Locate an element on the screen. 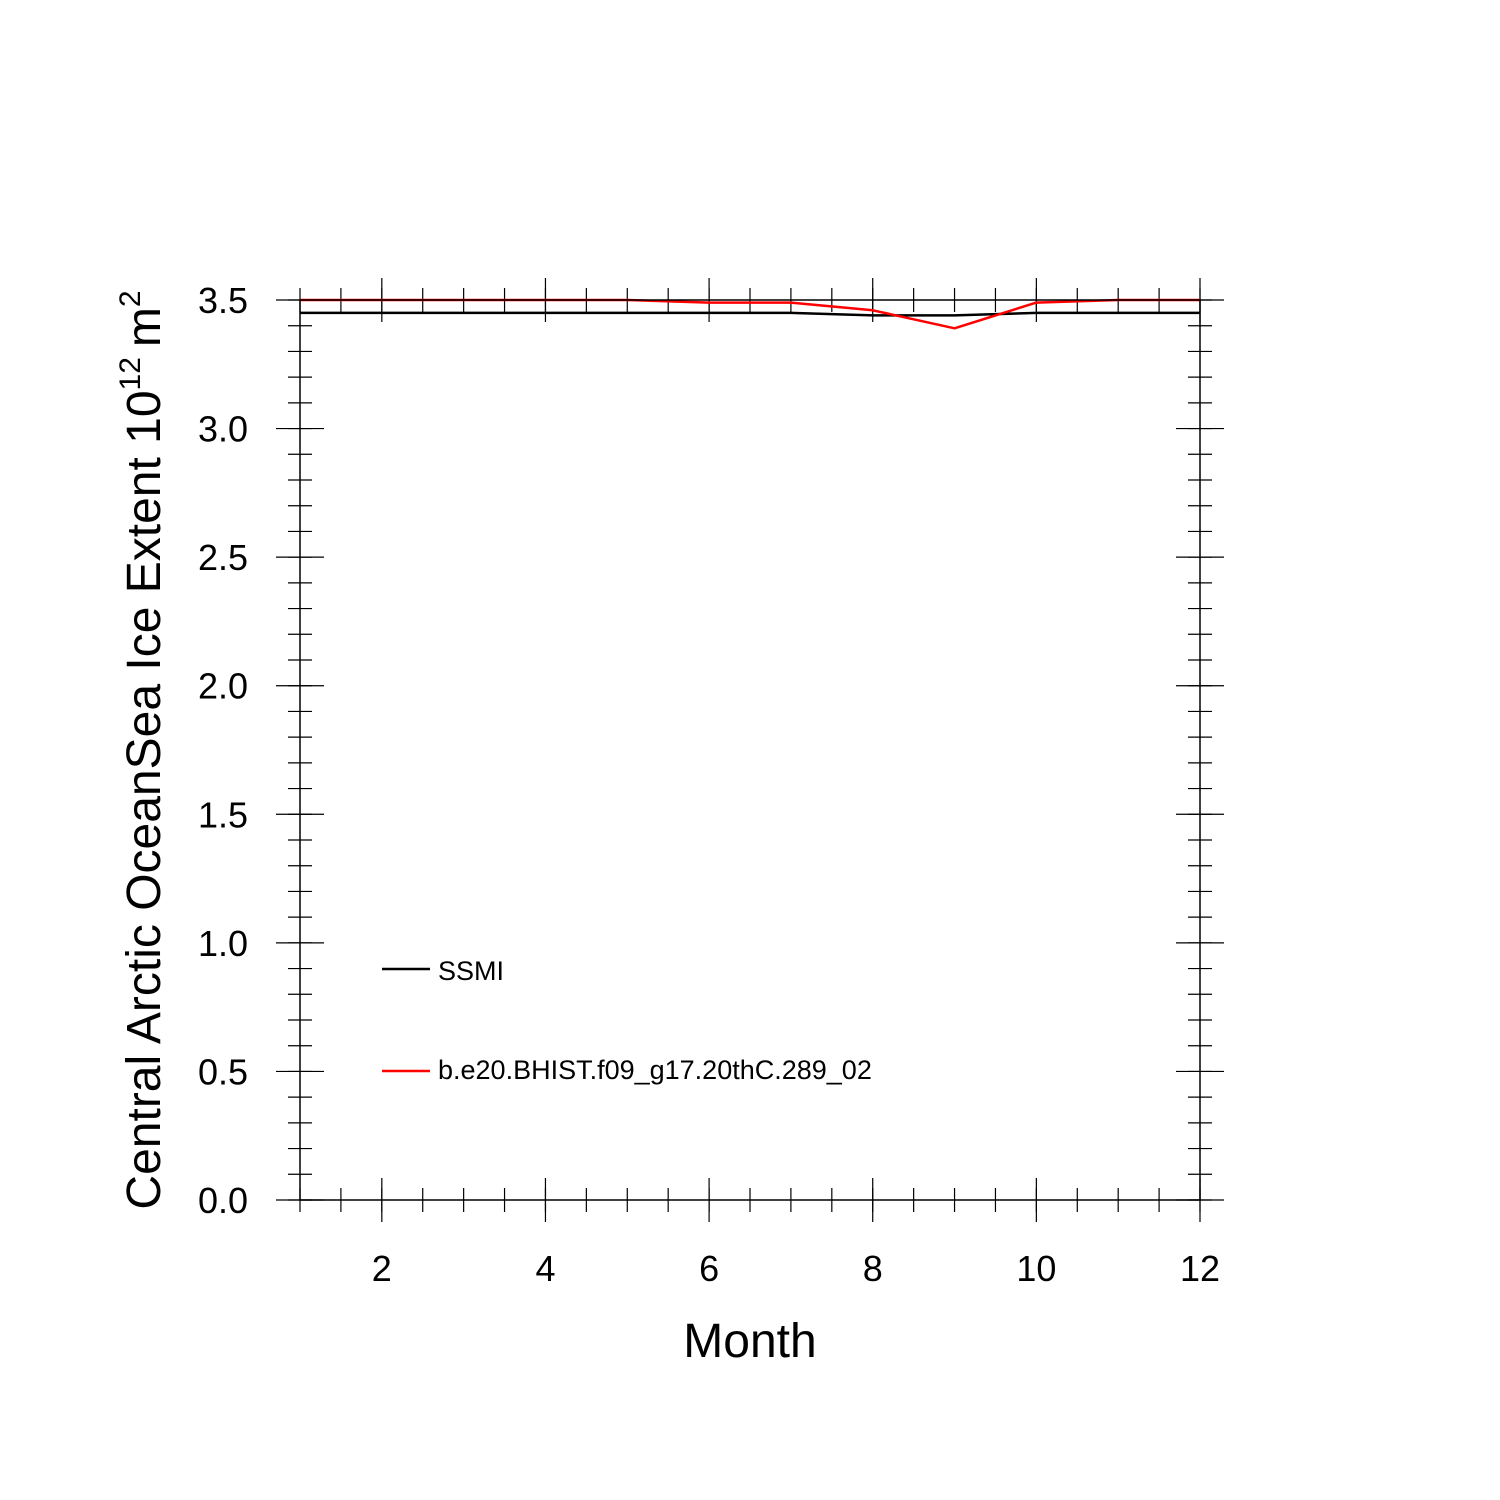 This screenshot has width=1500, height=1500. legend: SSMI b.e20.BHIST.f09_g17.20thC.289_02 is located at coordinates (627, 1020).